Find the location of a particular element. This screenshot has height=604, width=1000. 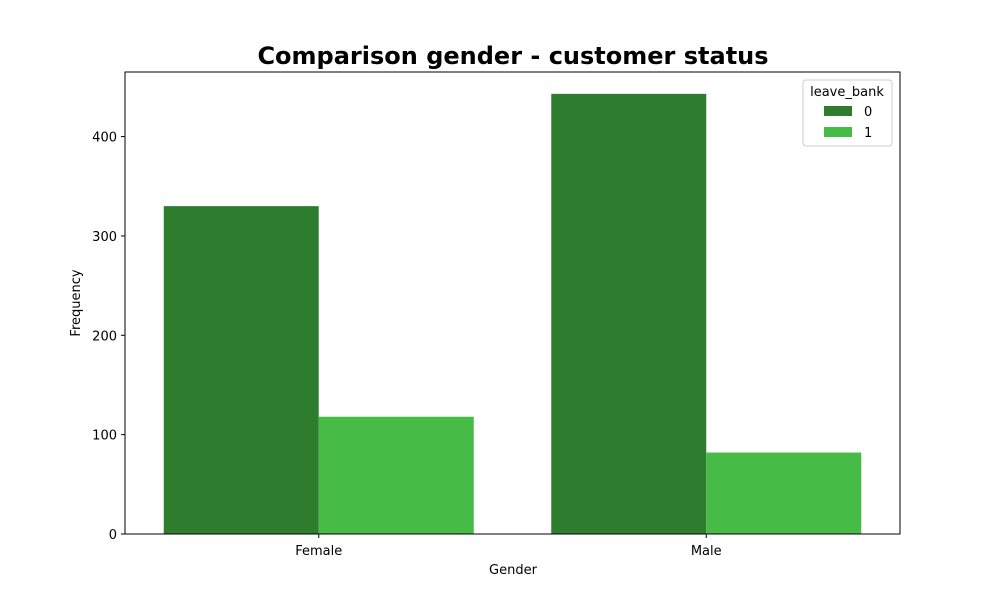

y-axis: 0 100 200 300 400 is located at coordinates (108, 337).